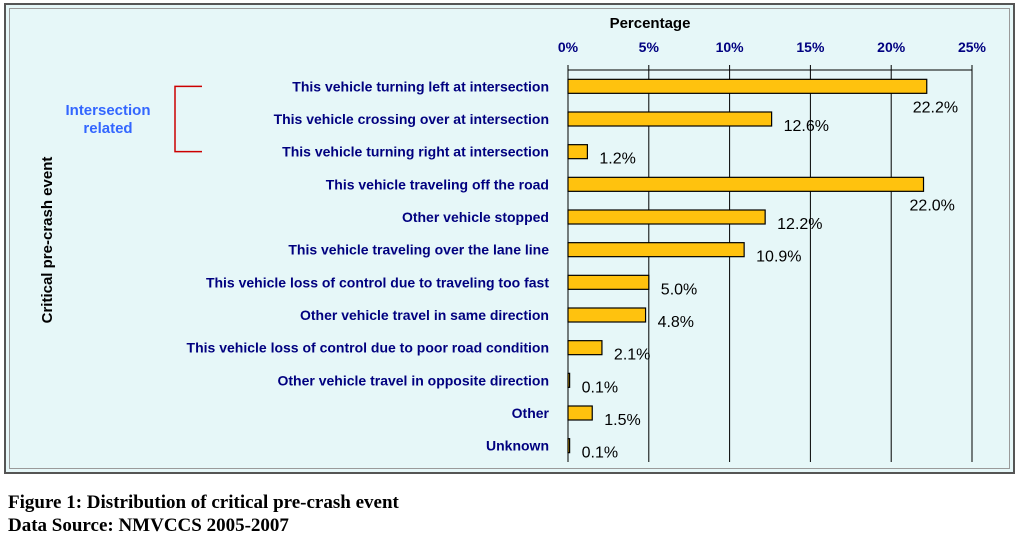 The image size is (1024, 549). Describe the element at coordinates (617, 159) in the screenshot. I see `data-label: 1.2%` at that location.